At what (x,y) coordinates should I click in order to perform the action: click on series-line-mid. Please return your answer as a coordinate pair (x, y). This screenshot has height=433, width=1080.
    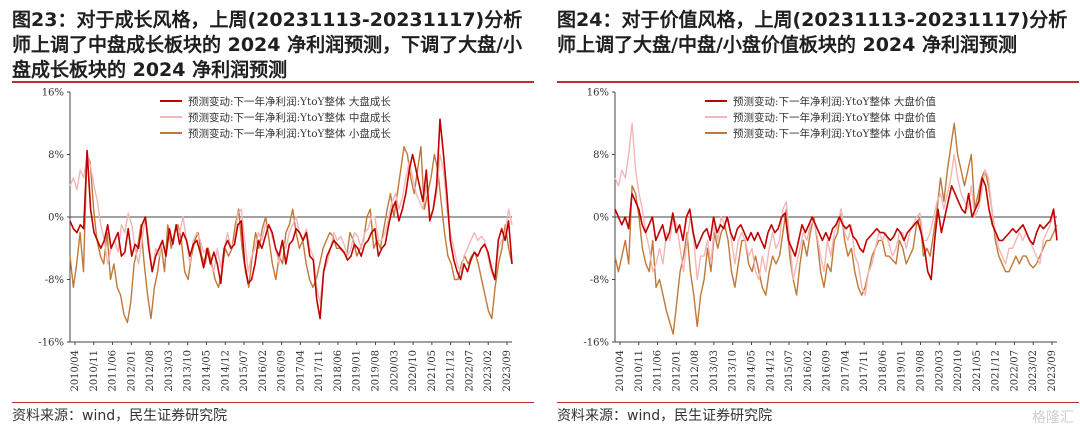
    Looking at the image, I should click on (291, 228).